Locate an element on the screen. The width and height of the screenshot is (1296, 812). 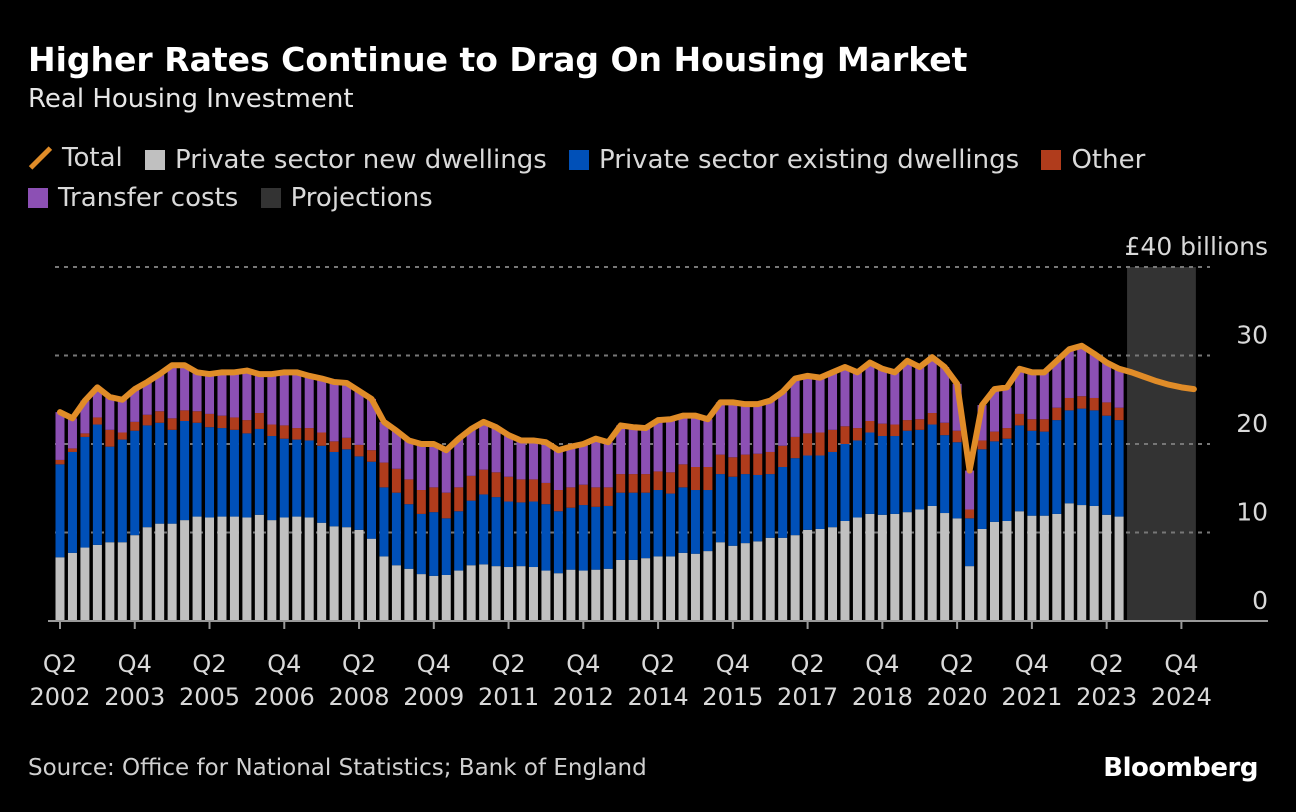
legend-label: Private sector new dwellings is located at coordinates (361, 160).